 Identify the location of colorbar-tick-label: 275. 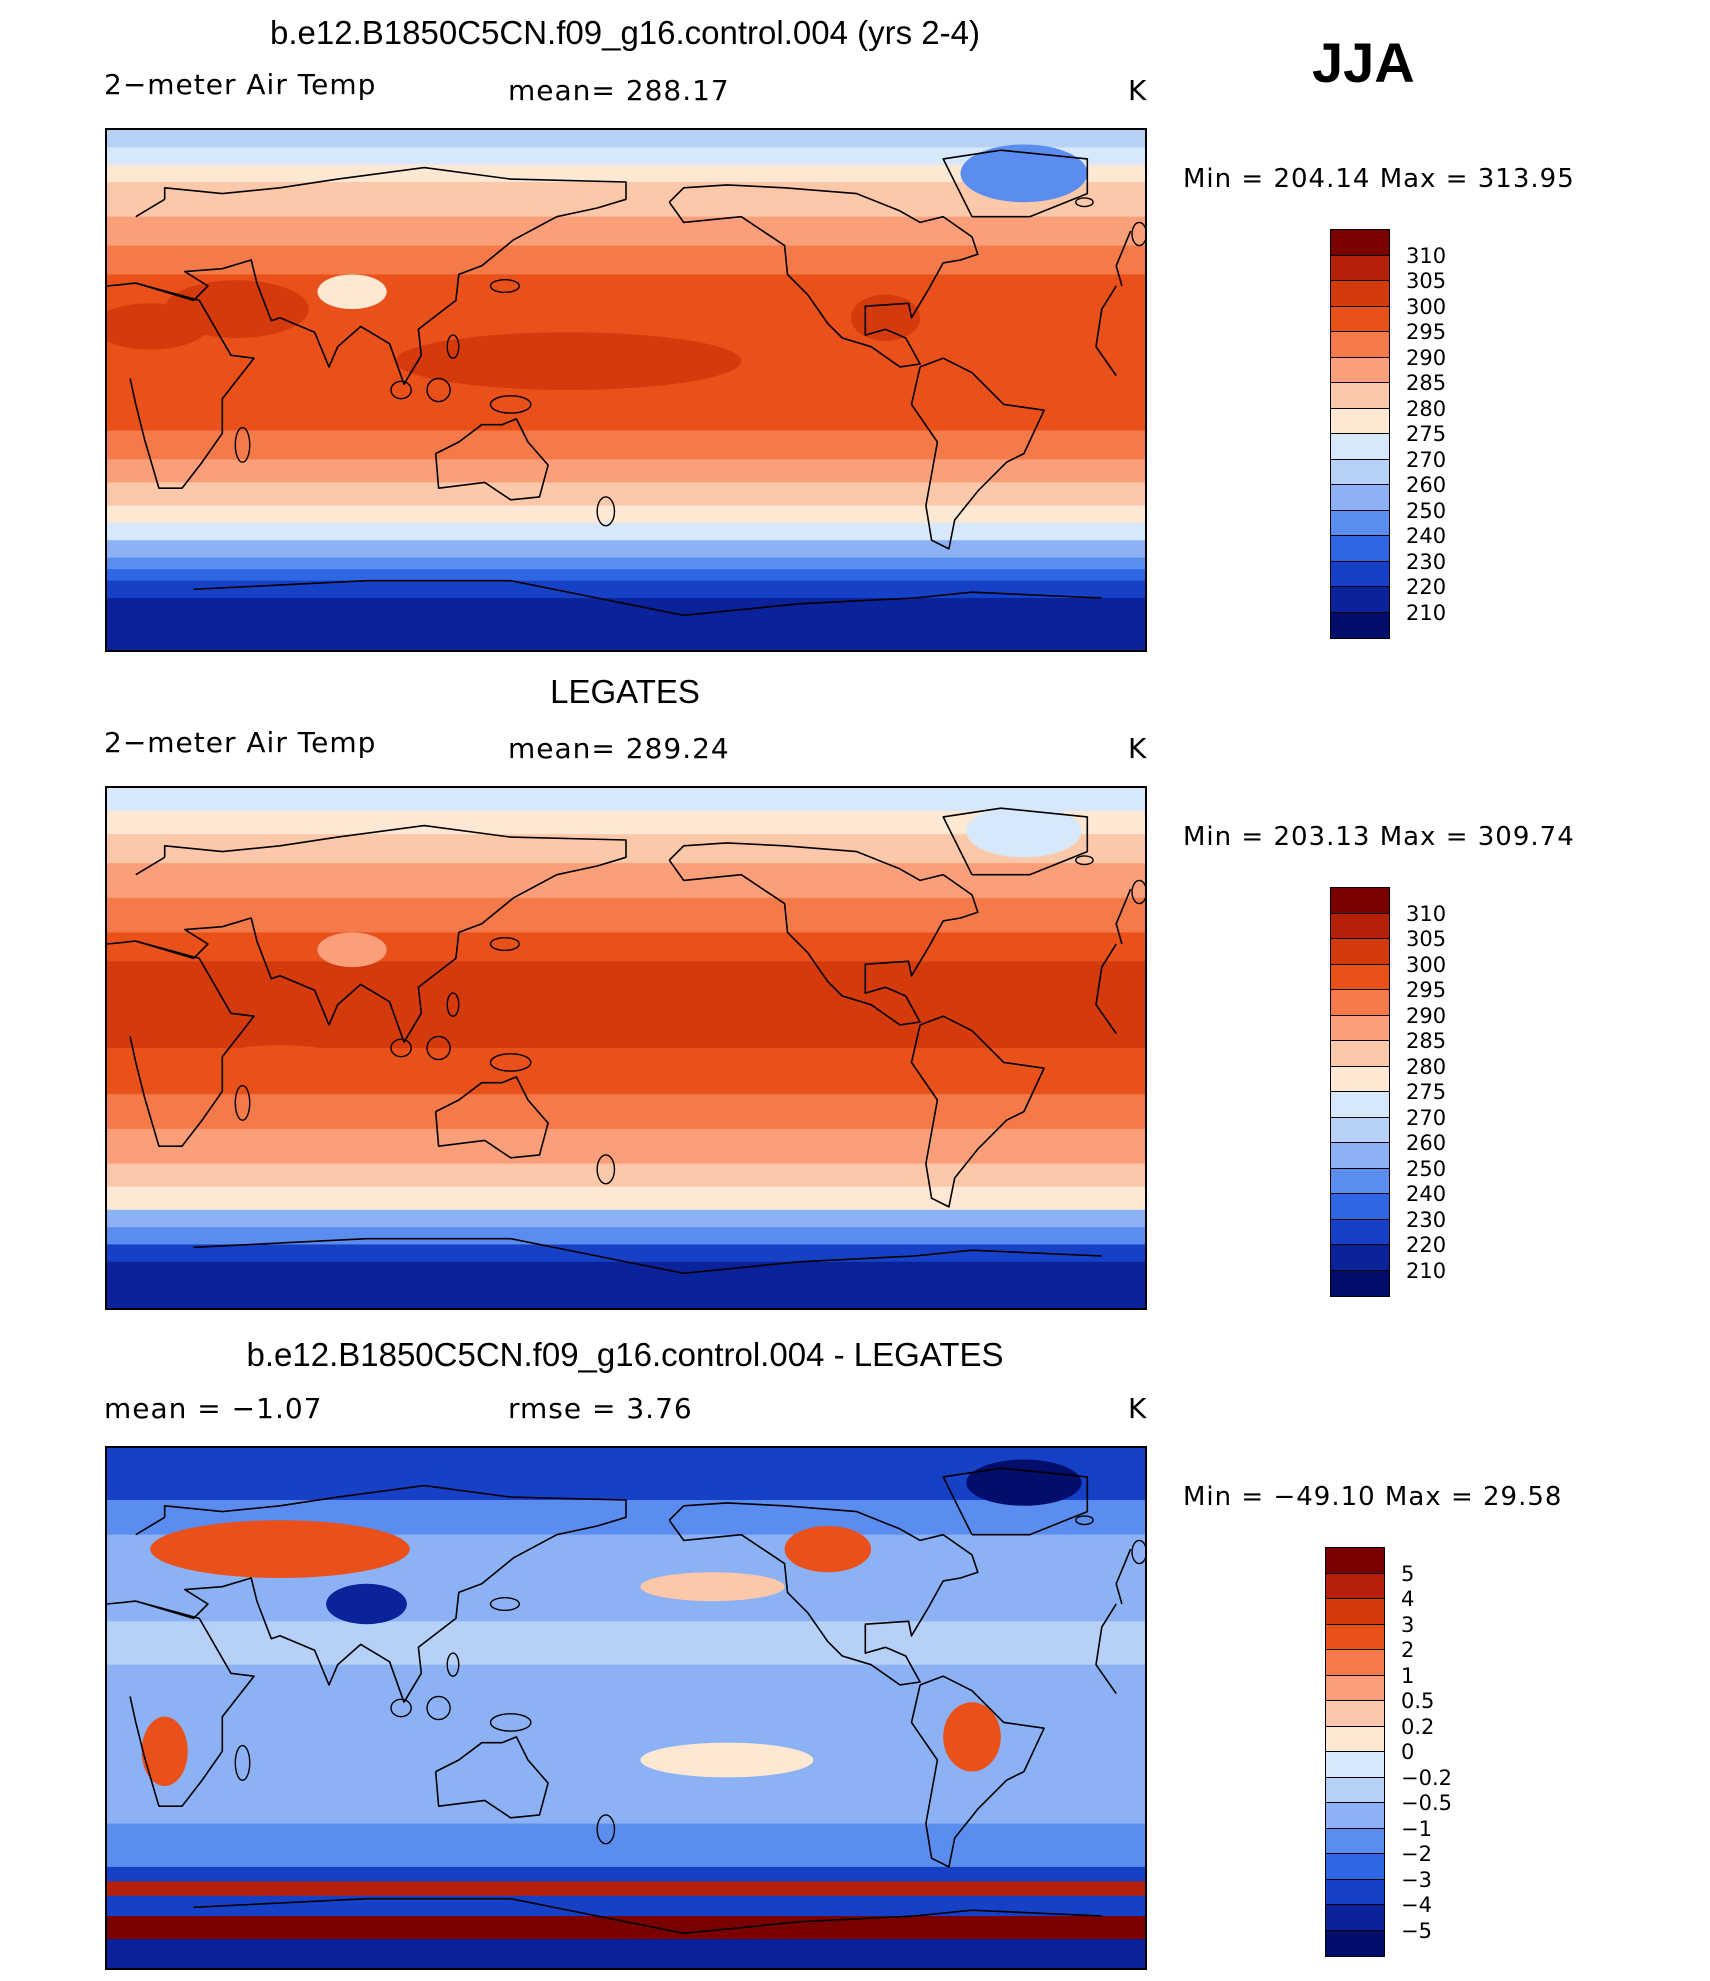
(1426, 1092).